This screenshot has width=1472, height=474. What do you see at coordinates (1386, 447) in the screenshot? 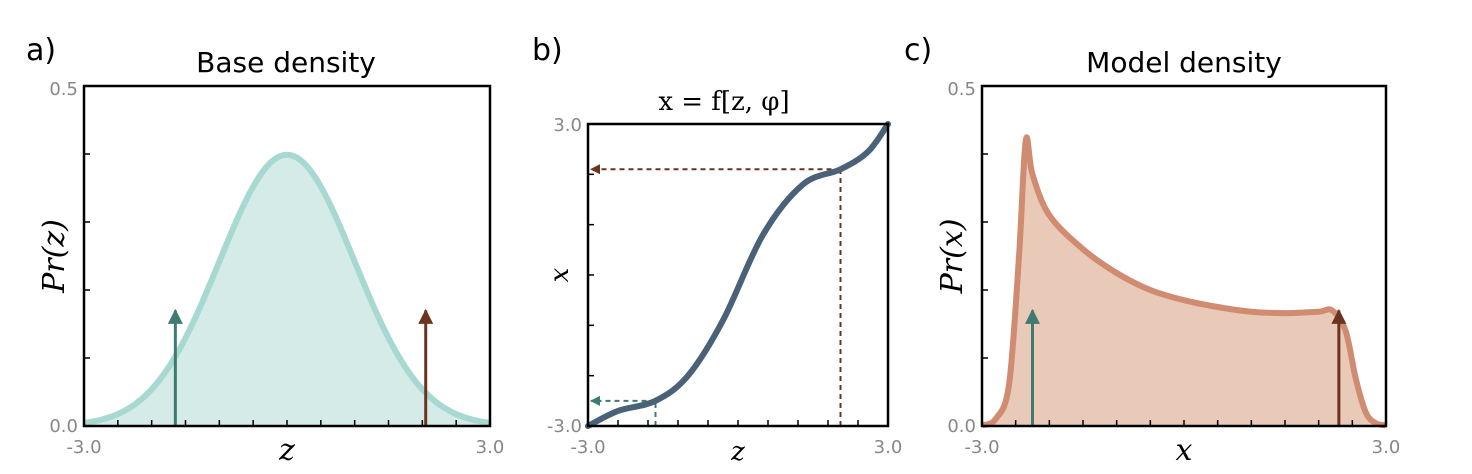
I see `panel-c-xtick-max: 3.0` at bounding box center [1386, 447].